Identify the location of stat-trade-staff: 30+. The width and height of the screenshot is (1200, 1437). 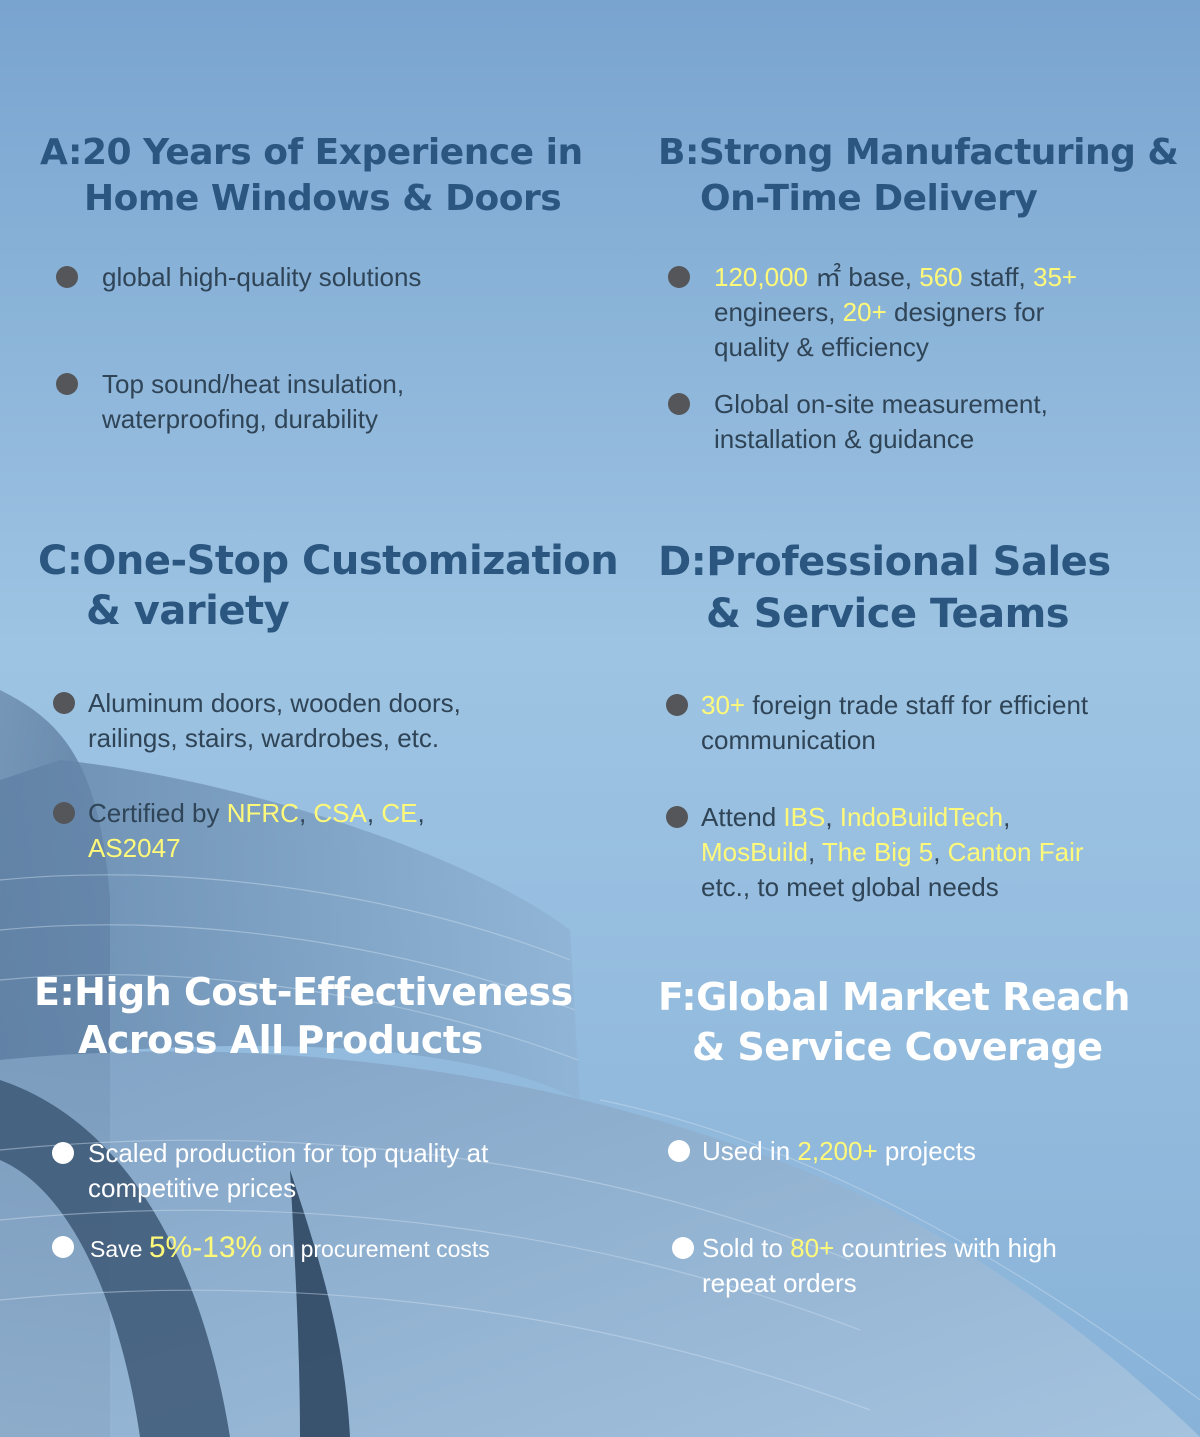
(723, 705).